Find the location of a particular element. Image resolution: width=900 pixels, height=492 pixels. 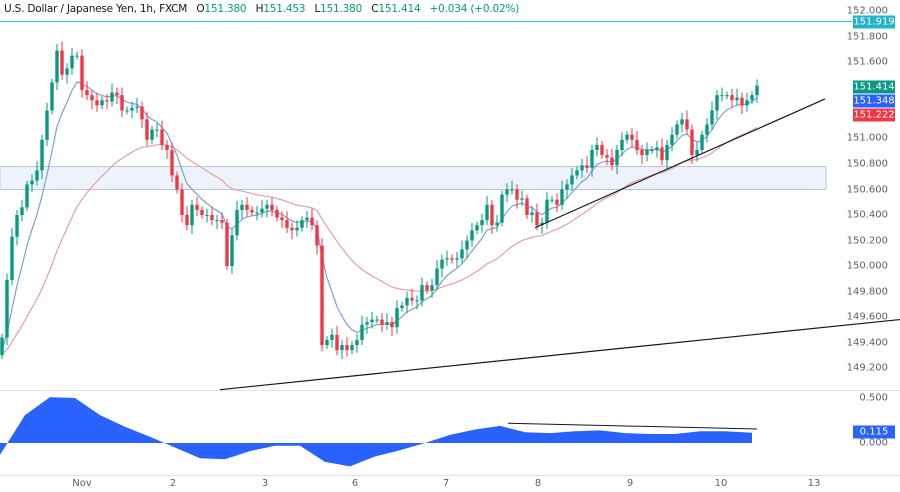

price-tick: 152.000 is located at coordinates (867, 11).